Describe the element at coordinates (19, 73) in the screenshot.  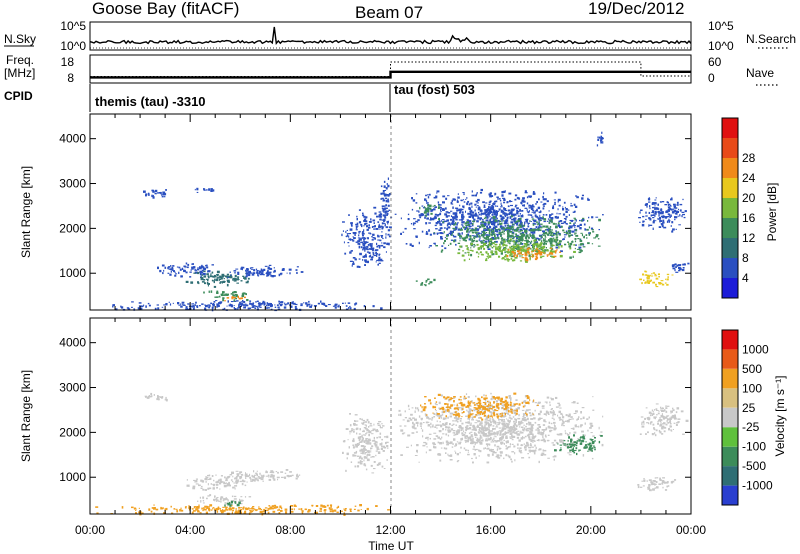
I see `freq-unit: [MHz]` at that location.